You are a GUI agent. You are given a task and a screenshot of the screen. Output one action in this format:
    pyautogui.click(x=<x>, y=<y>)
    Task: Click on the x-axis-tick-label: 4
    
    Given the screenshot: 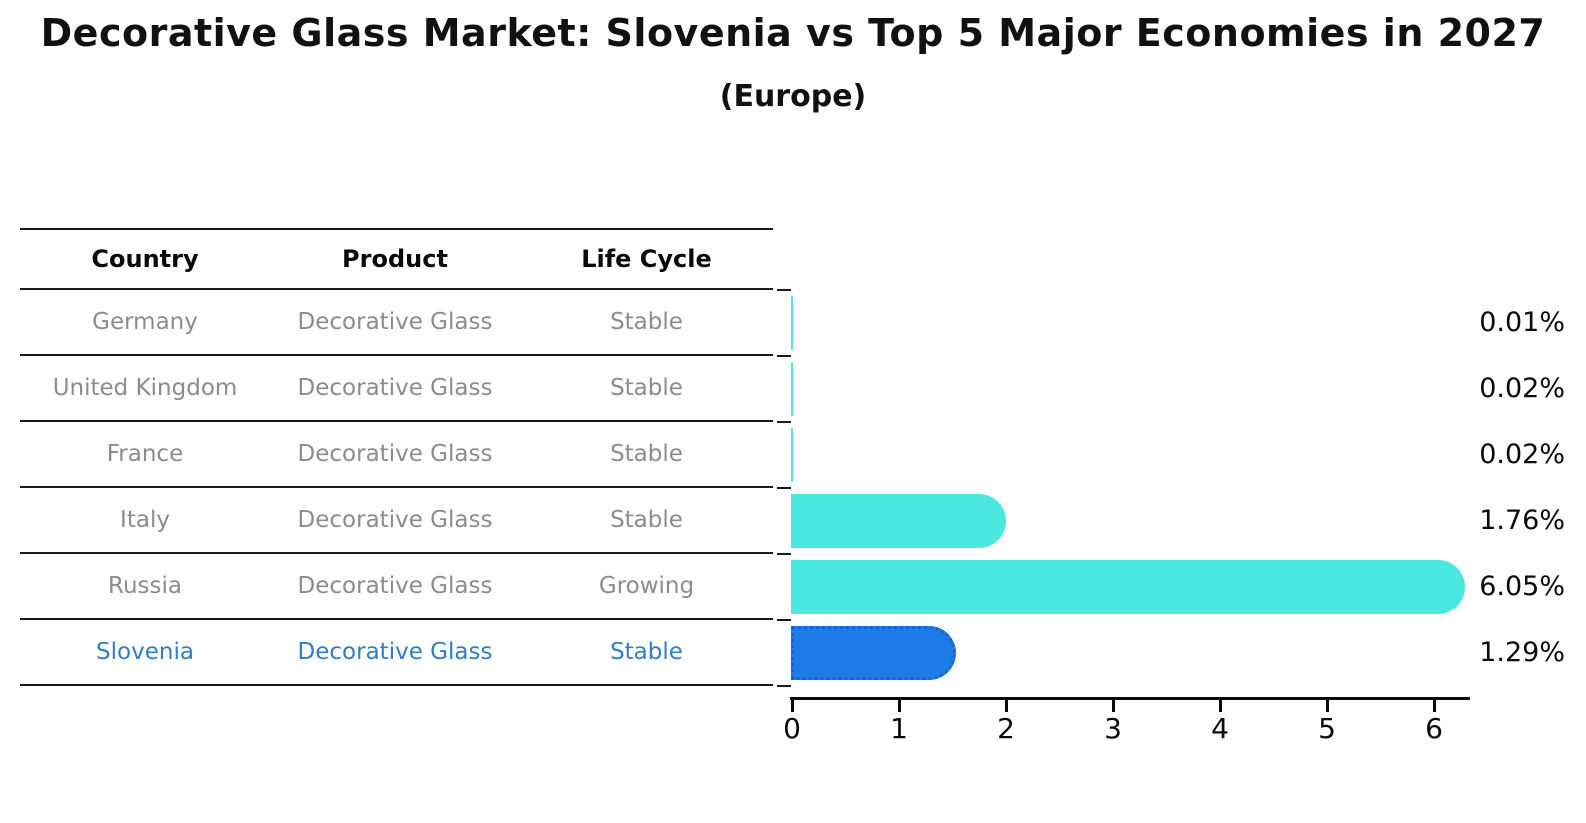 What is the action you would take?
    pyautogui.click(x=1220, y=728)
    